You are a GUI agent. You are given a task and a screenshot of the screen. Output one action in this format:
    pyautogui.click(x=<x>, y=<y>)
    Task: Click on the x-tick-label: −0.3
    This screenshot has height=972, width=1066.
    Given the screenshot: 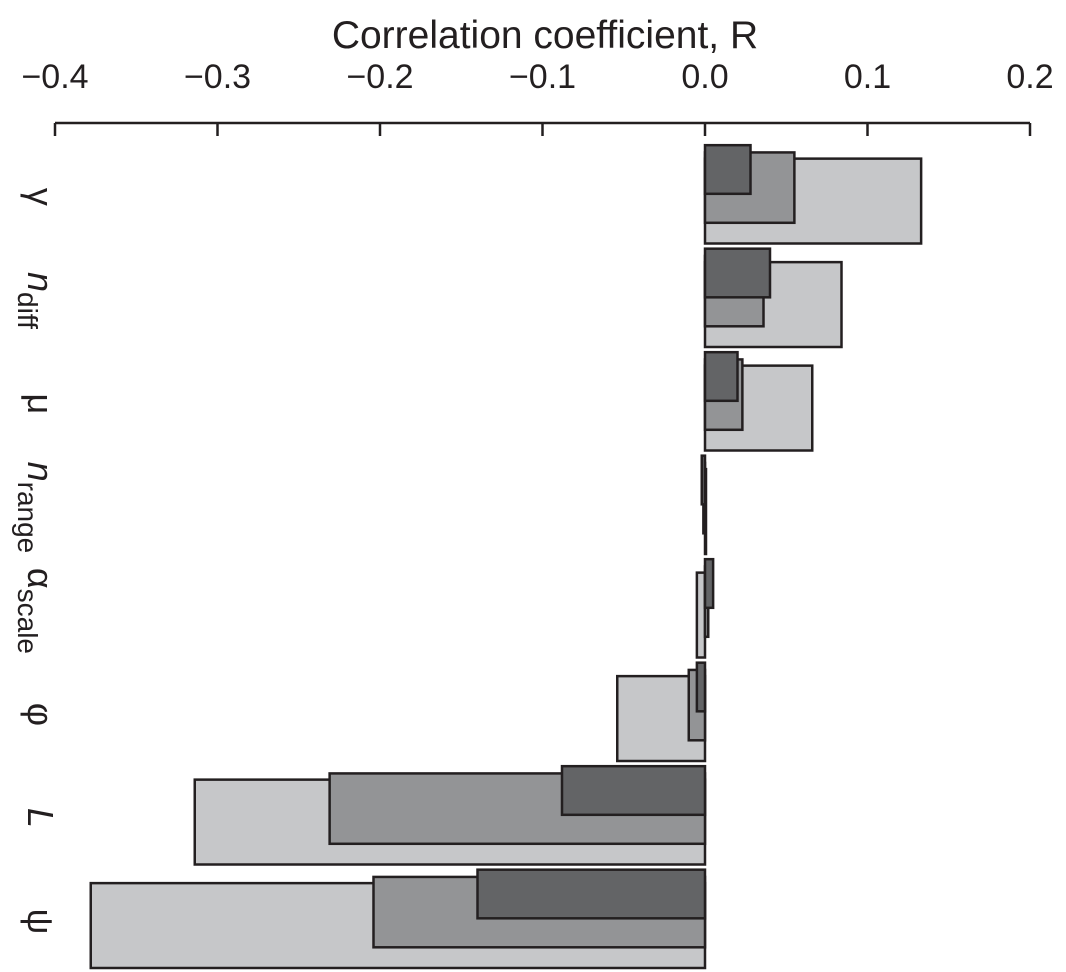 What is the action you would take?
    pyautogui.click(x=217, y=77)
    